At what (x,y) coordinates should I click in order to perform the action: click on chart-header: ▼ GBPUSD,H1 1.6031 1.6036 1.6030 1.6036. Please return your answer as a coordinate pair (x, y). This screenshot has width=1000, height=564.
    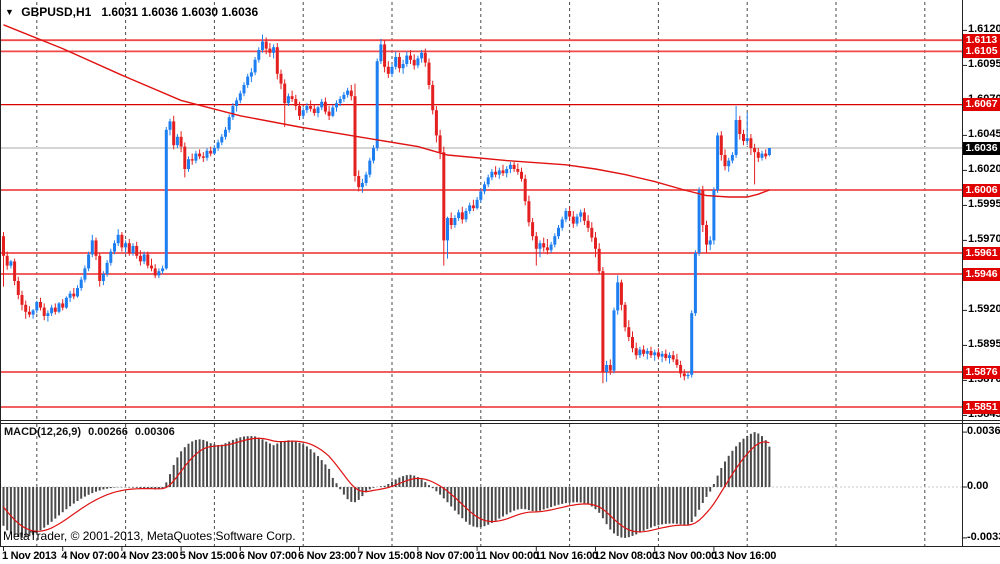
    Looking at the image, I should click on (131, 12).